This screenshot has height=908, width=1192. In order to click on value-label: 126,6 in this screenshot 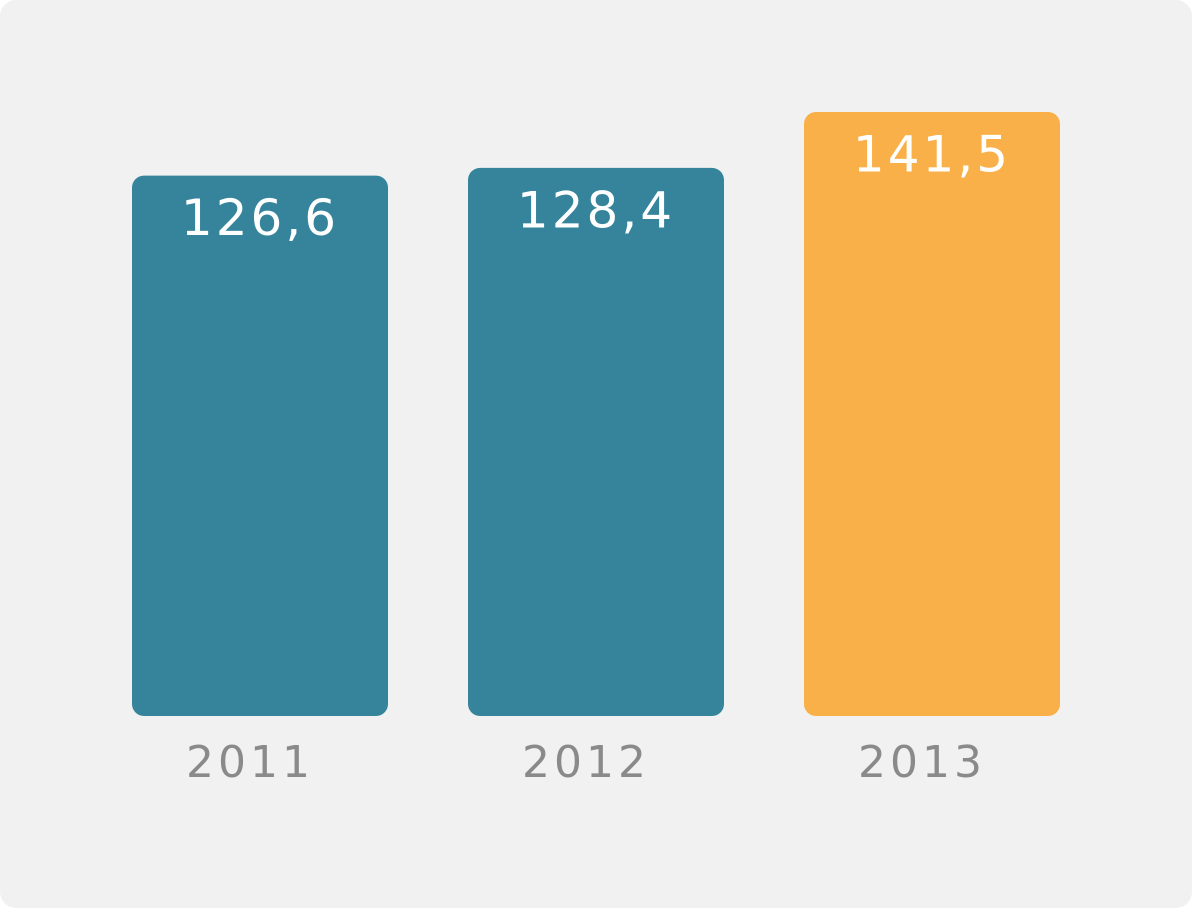, I will do `click(260, 218)`.